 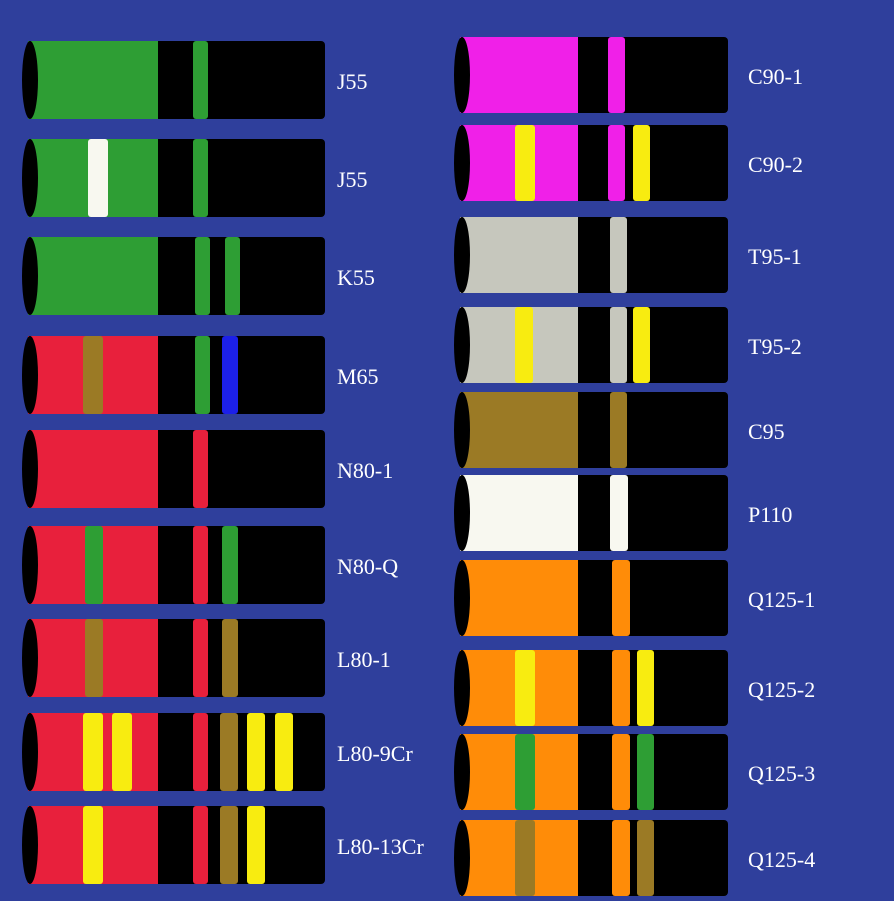 I want to click on grade-label: Q125-2, so click(x=781, y=689).